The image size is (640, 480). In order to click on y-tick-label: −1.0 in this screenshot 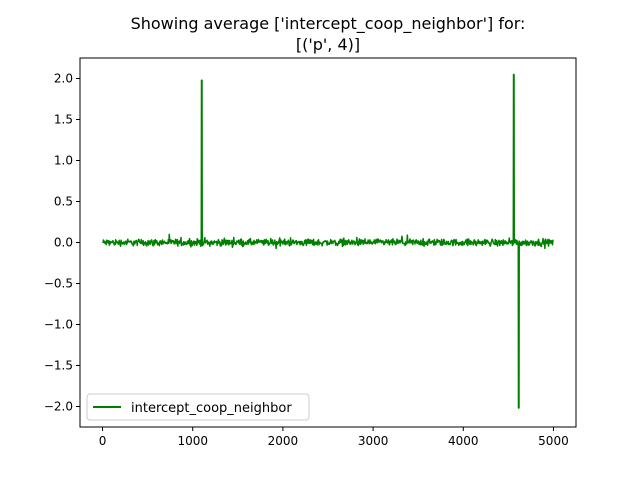, I will do `click(58, 325)`.